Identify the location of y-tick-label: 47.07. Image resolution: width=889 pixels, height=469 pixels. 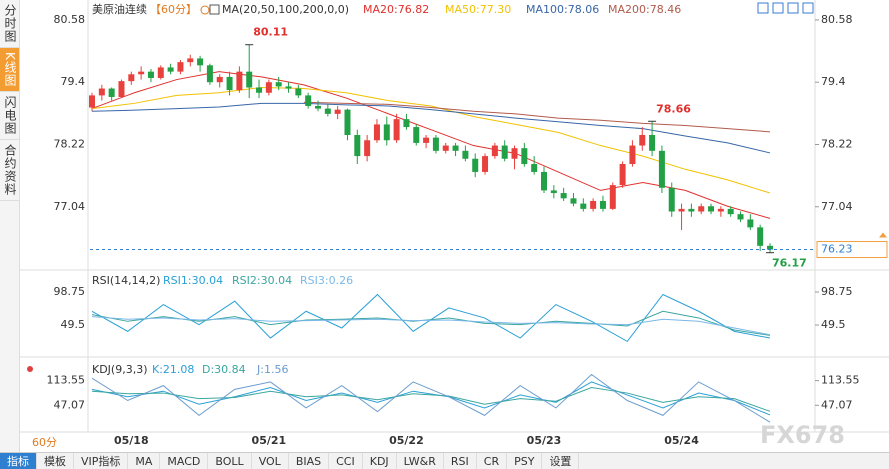
(70, 404).